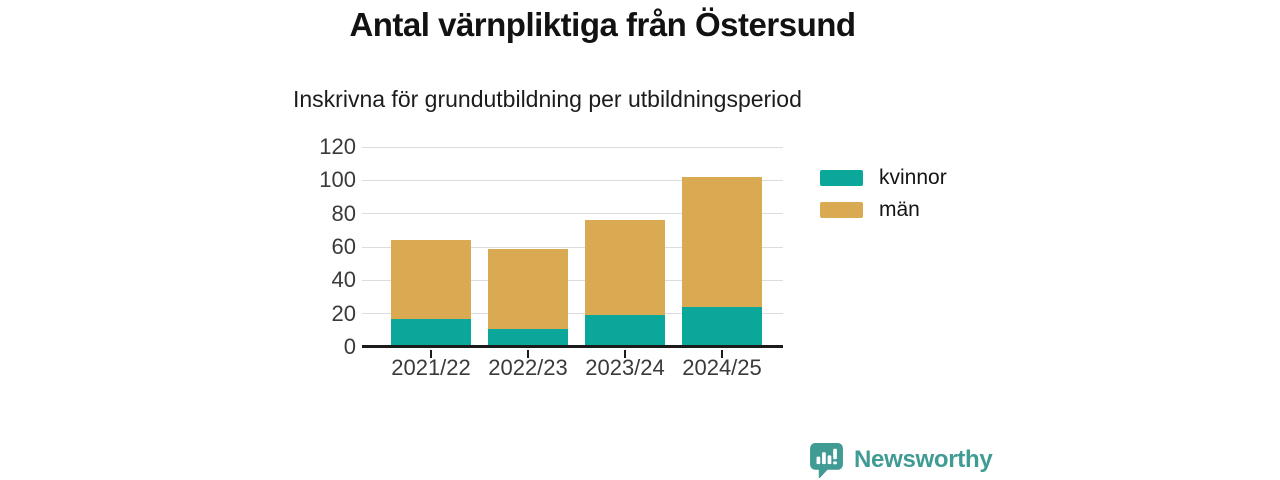 This screenshot has height=480, width=1280. I want to click on legend-swatch-kvinnor, so click(841, 177).